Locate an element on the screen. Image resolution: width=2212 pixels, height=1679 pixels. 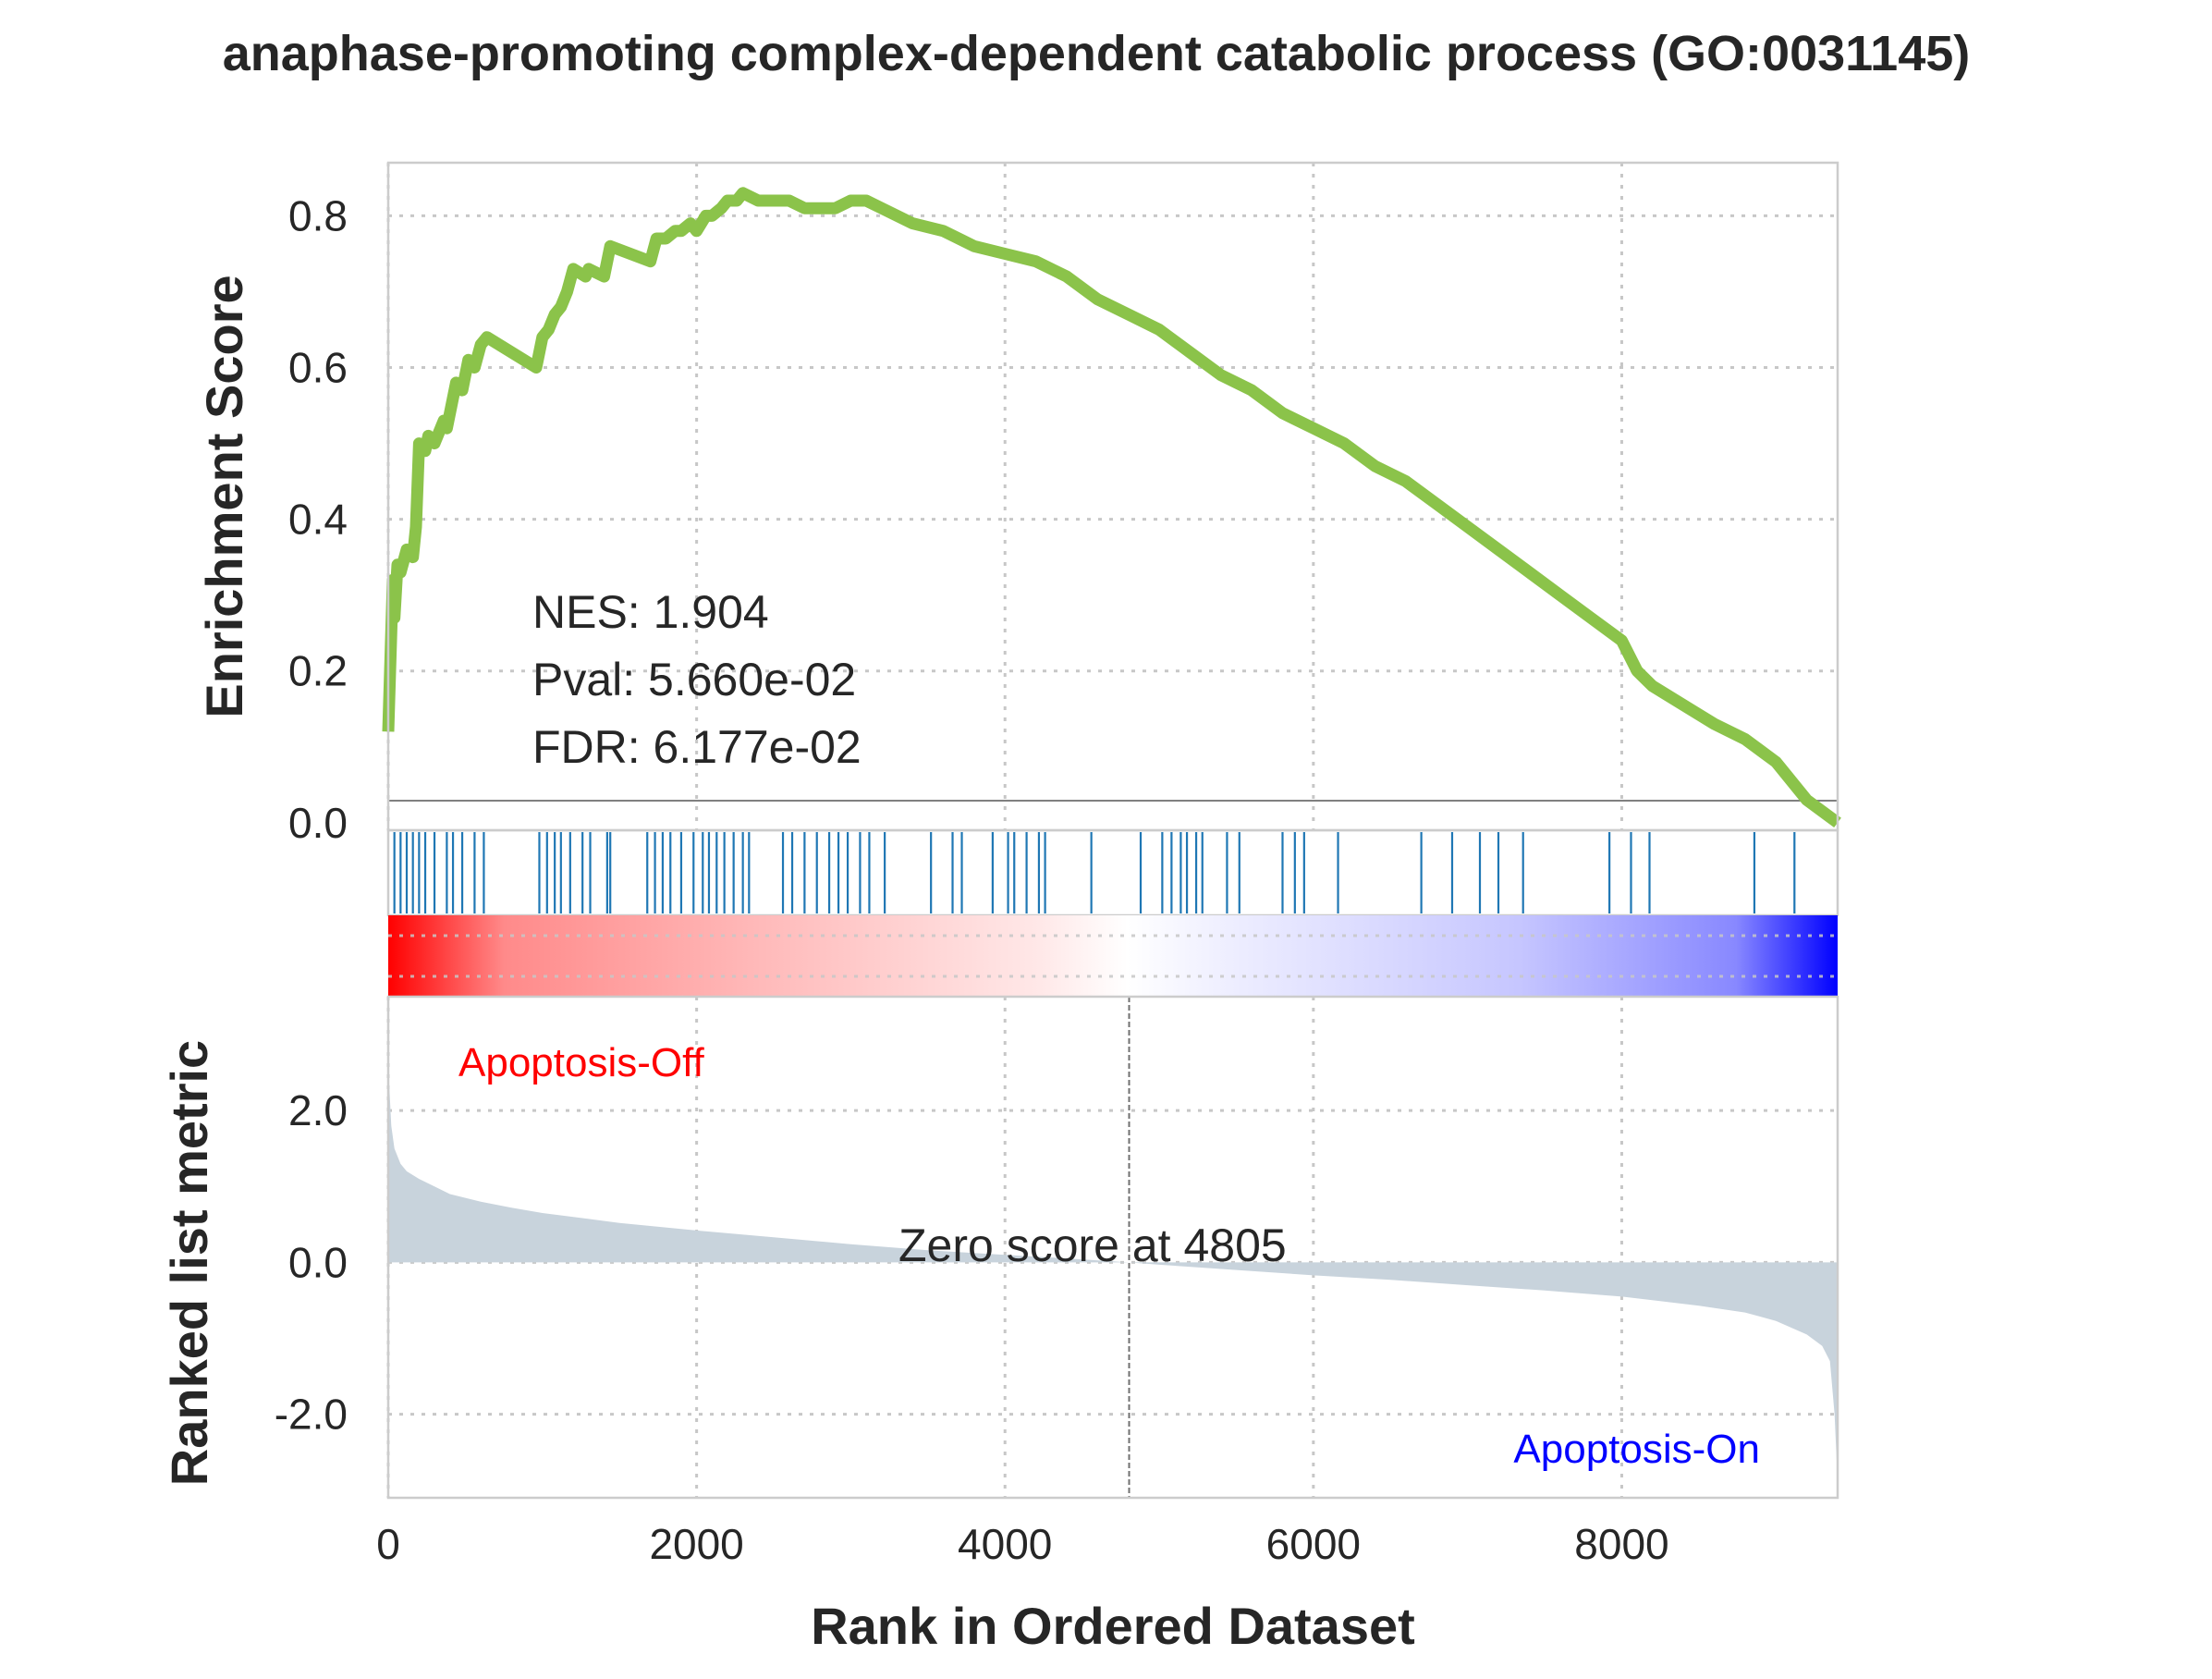
es-ytick-labels: 0.0 0.2 0.4 0.6 0.8 is located at coordinates (318, 518).